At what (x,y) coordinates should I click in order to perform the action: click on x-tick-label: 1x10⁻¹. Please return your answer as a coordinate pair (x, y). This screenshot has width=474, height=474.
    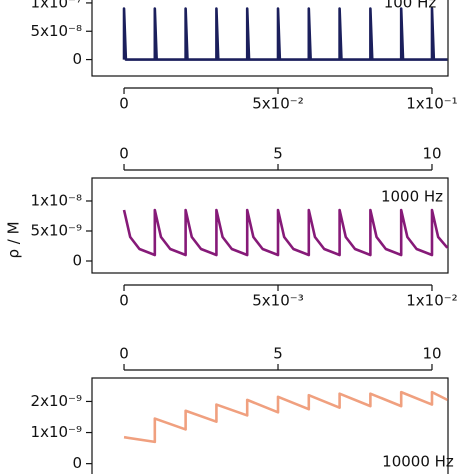
    Looking at the image, I should click on (431, 104).